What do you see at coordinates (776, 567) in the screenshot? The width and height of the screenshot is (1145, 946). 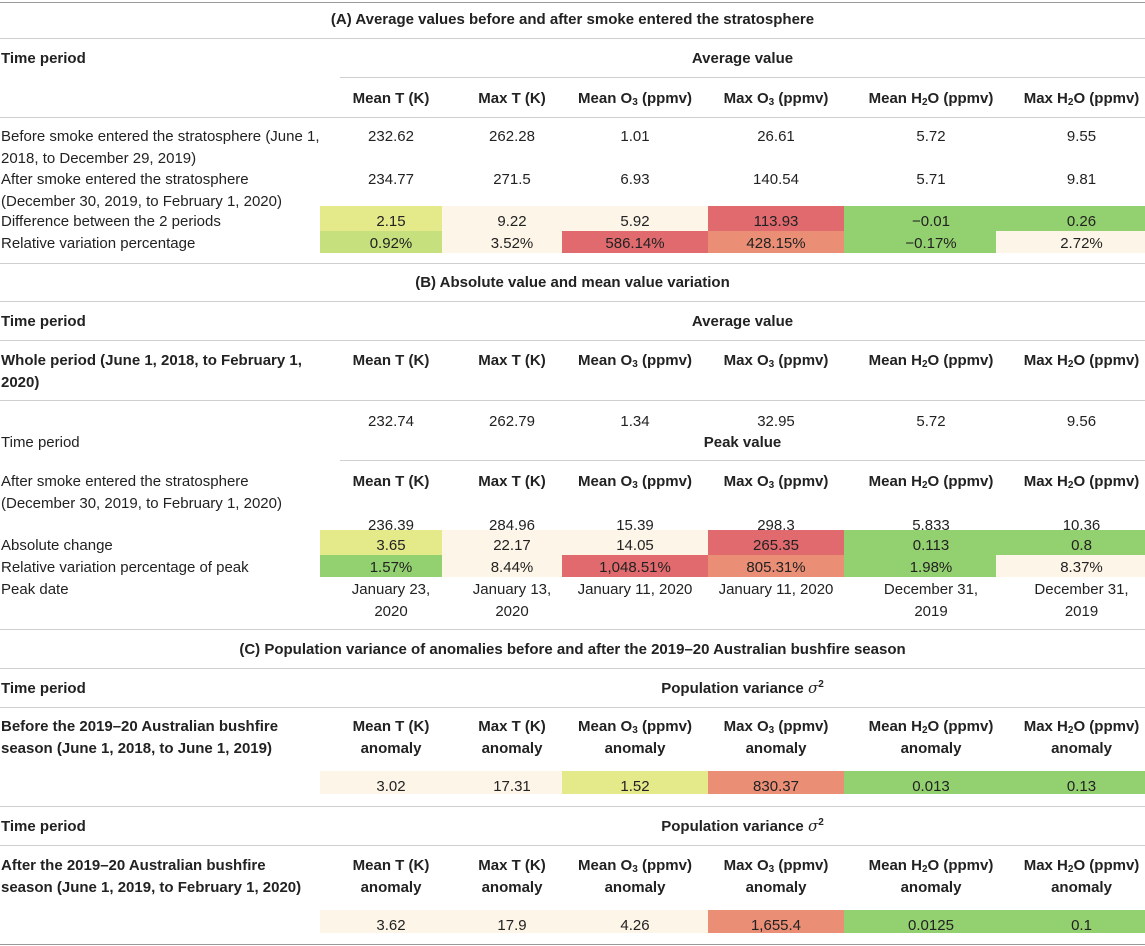 I see `table-cell: 805.31%` at bounding box center [776, 567].